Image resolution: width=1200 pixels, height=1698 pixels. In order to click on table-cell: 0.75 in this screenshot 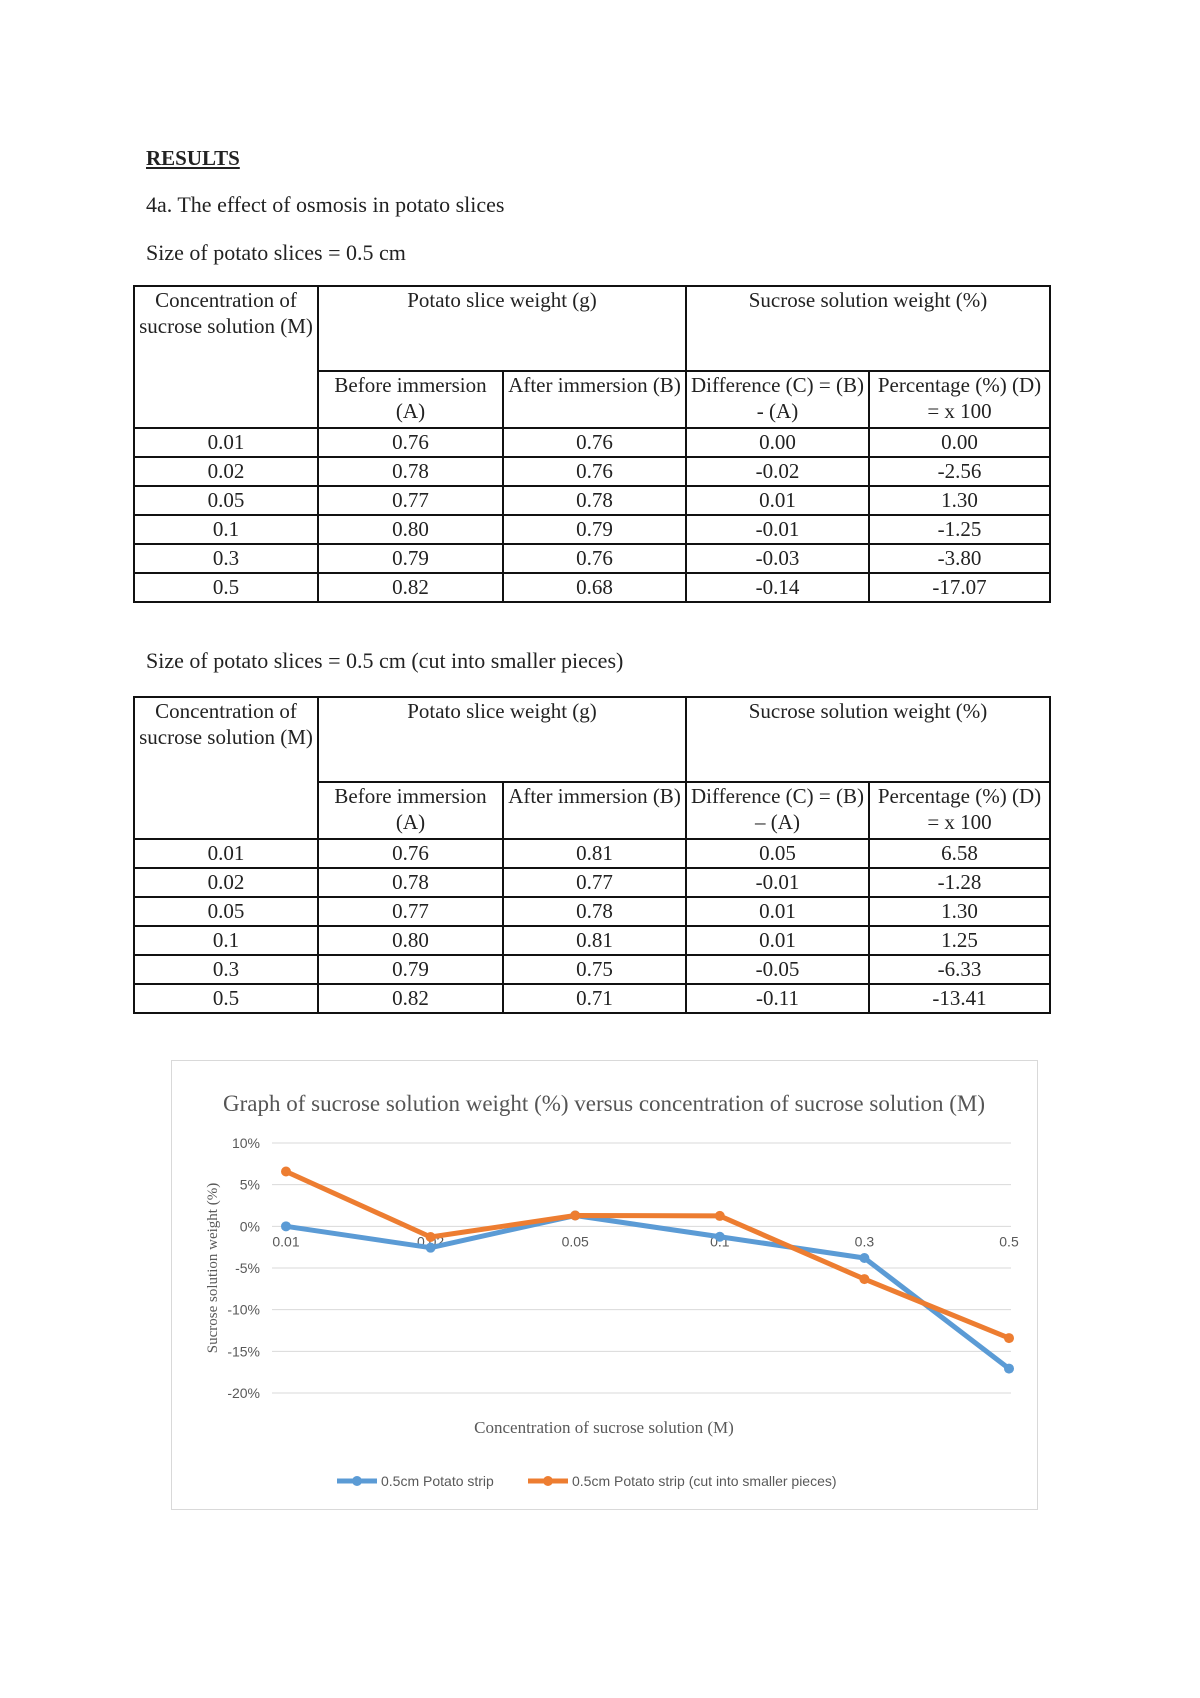, I will do `click(594, 969)`.